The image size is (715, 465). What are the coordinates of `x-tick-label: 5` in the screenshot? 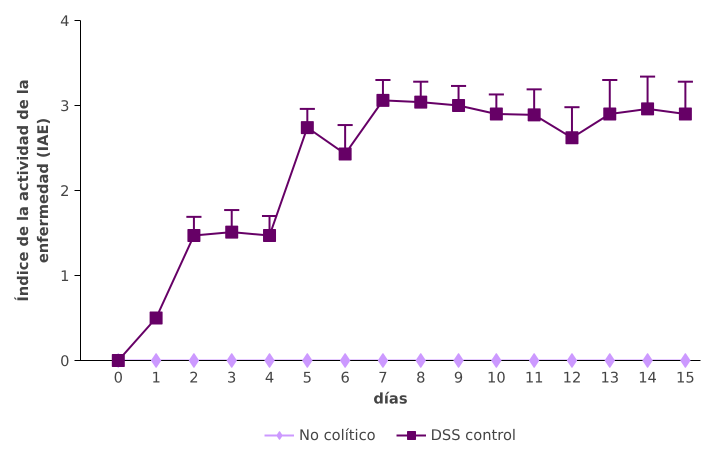 It's located at (307, 378).